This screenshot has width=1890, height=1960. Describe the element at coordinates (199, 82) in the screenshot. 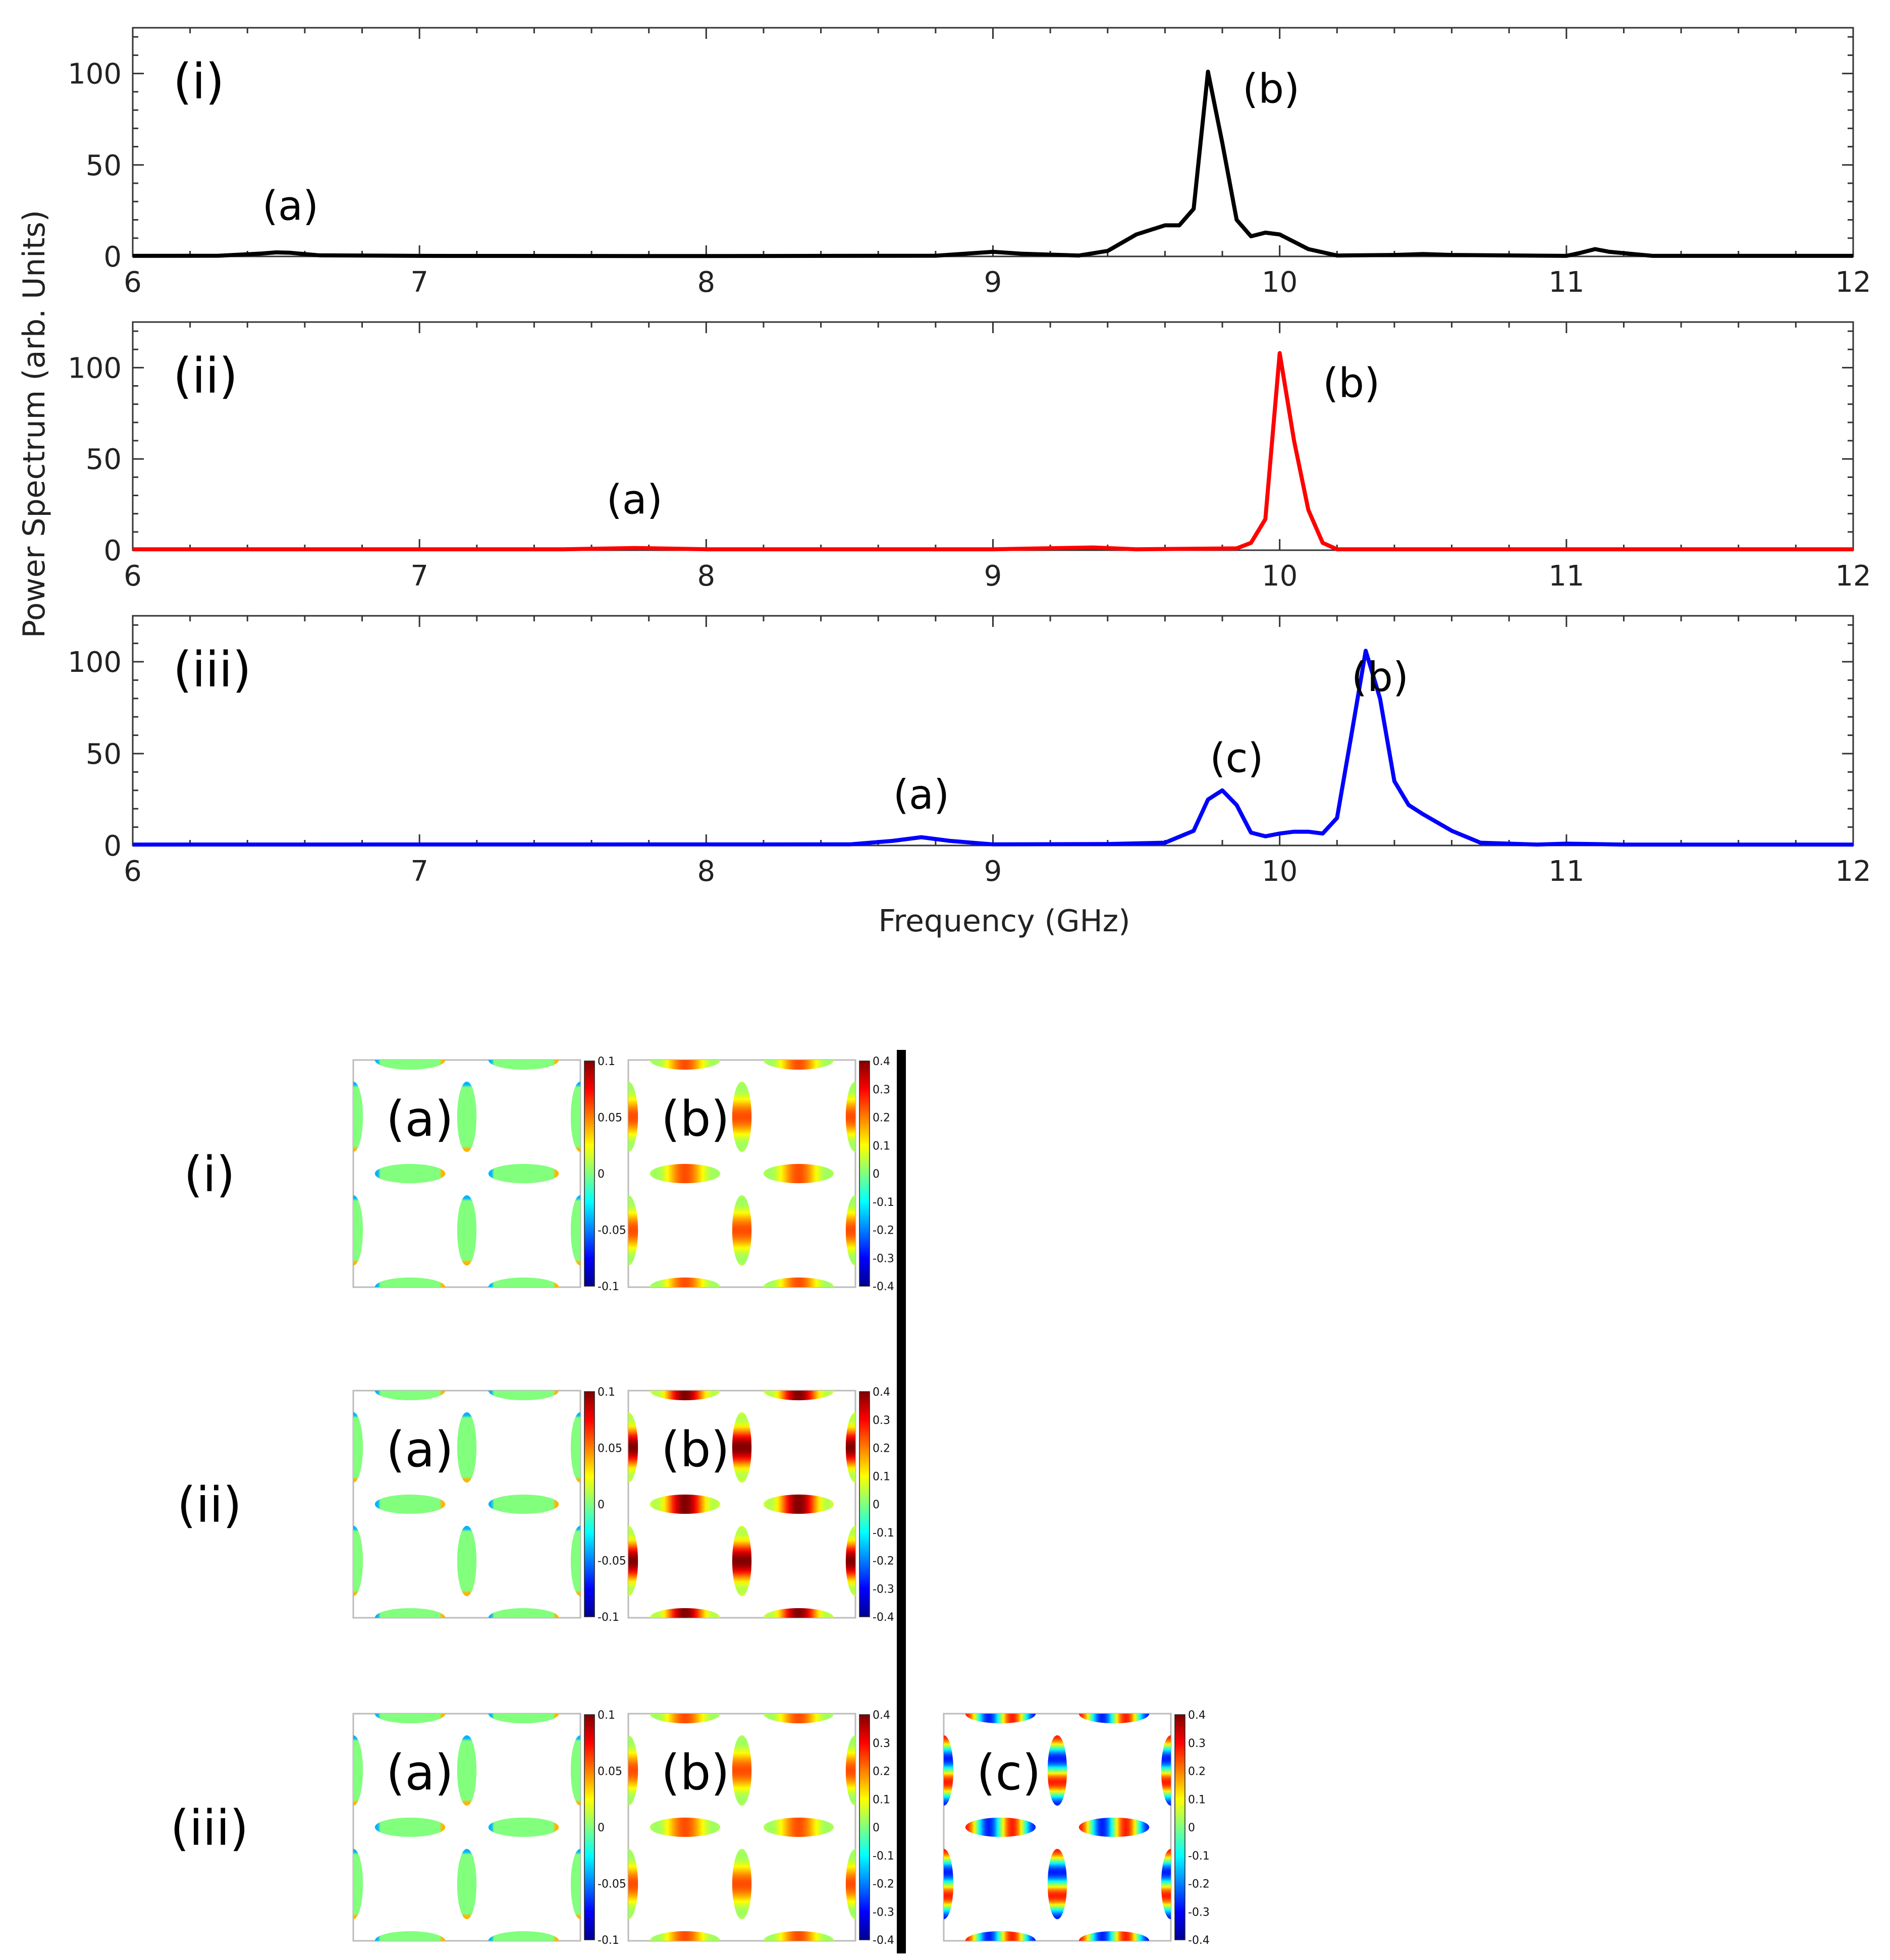

I see `panel-label: (i)` at that location.